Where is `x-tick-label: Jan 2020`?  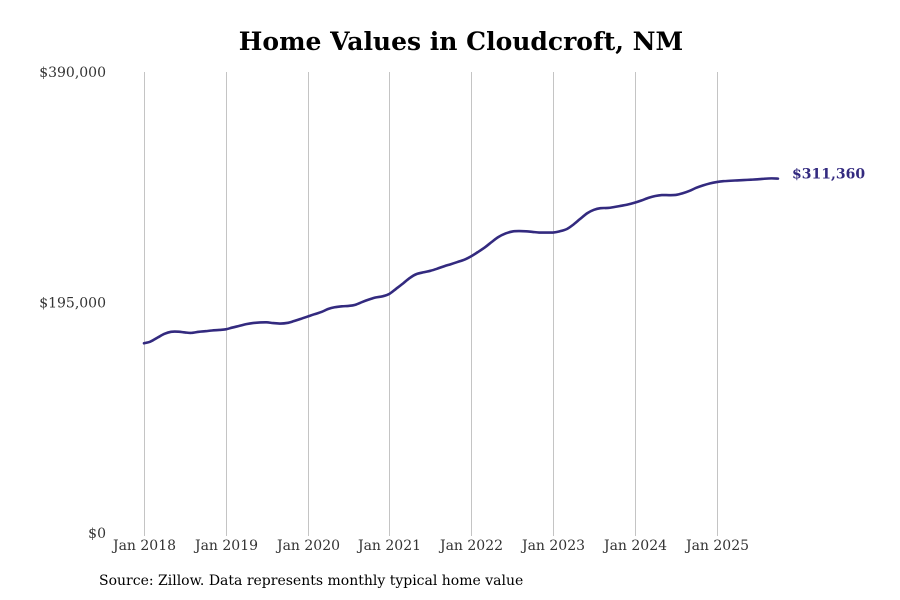
x-tick-label: Jan 2020 is located at coordinates (307, 546).